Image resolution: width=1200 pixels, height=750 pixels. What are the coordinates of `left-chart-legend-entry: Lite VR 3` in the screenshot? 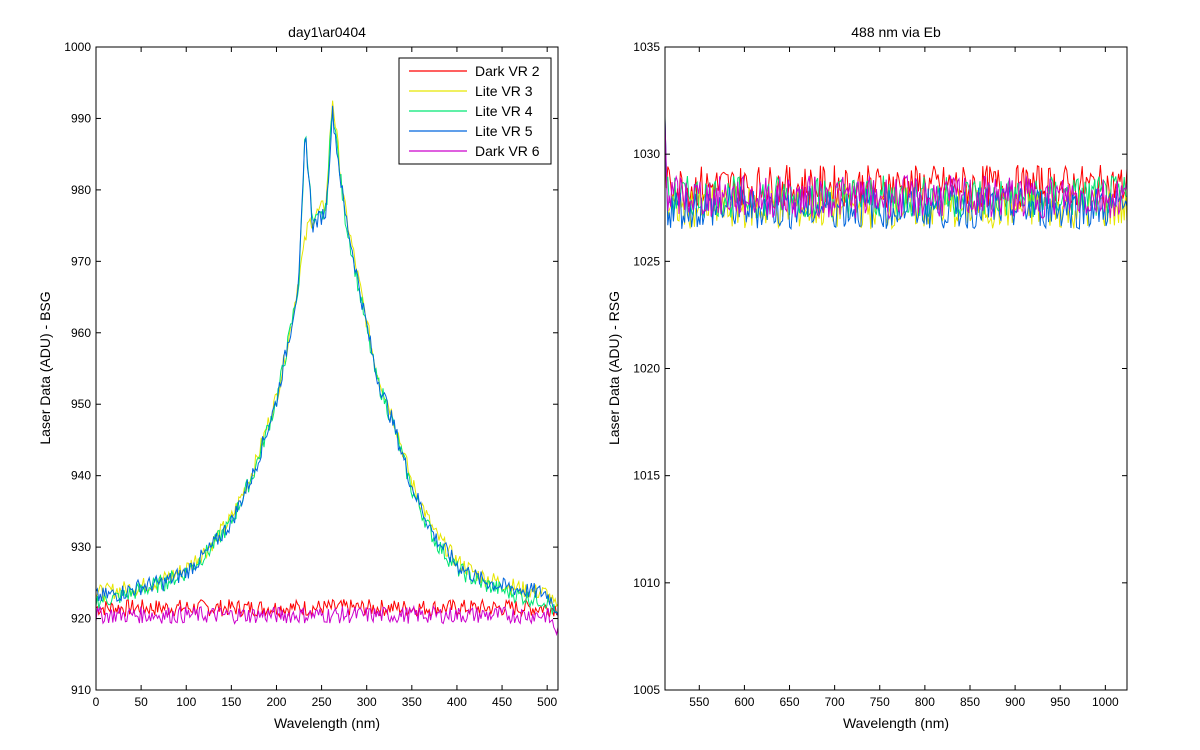 It's located at (504, 91).